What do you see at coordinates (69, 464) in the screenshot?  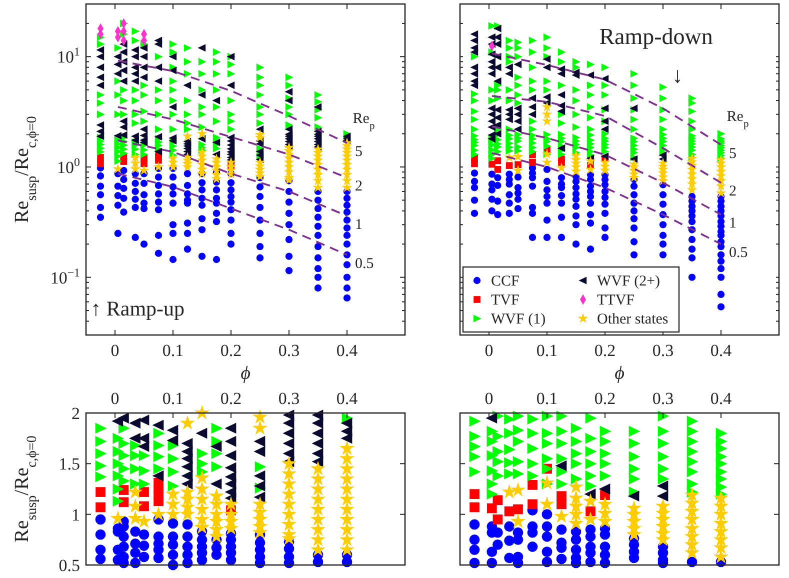 I see `y-tick-label: 1.5` at bounding box center [69, 464].